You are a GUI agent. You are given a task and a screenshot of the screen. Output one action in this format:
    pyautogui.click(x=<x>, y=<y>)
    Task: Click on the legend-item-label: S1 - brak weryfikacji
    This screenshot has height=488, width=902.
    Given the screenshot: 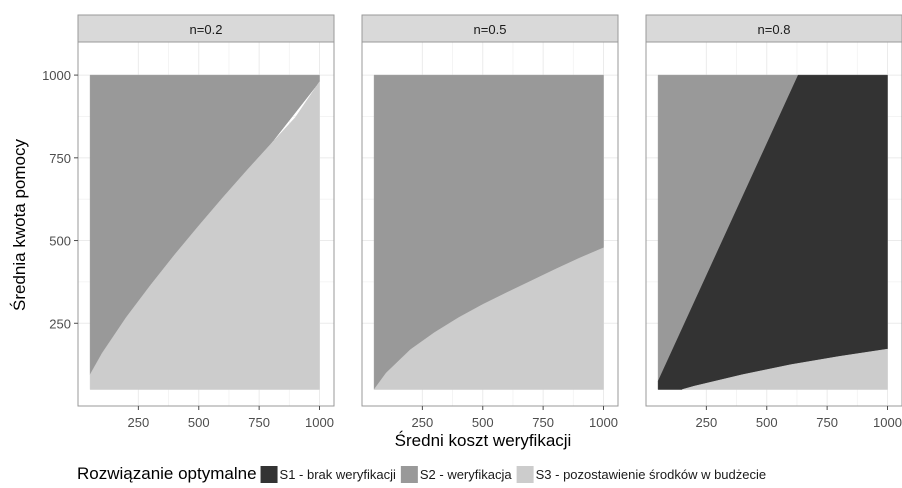 What is the action you would take?
    pyautogui.click(x=338, y=474)
    